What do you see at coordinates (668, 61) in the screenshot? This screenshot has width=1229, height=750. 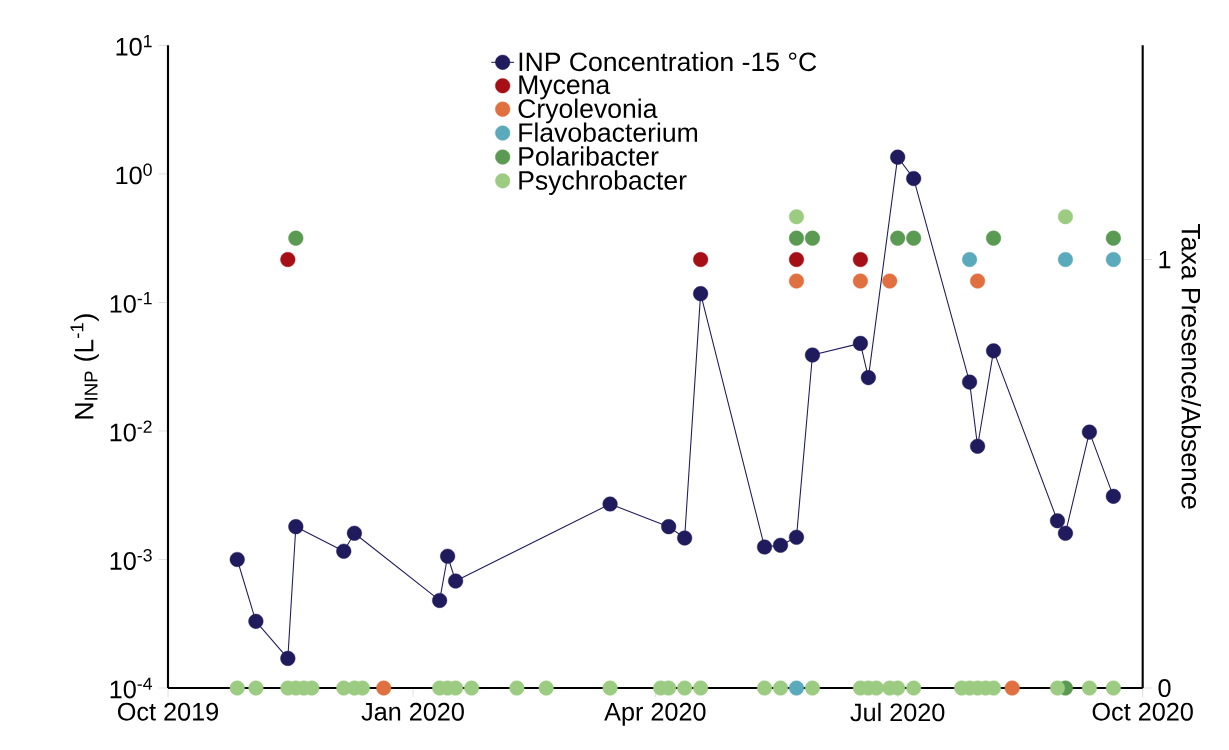 I see `legend-label: INP Concentration -15 °C` at bounding box center [668, 61].